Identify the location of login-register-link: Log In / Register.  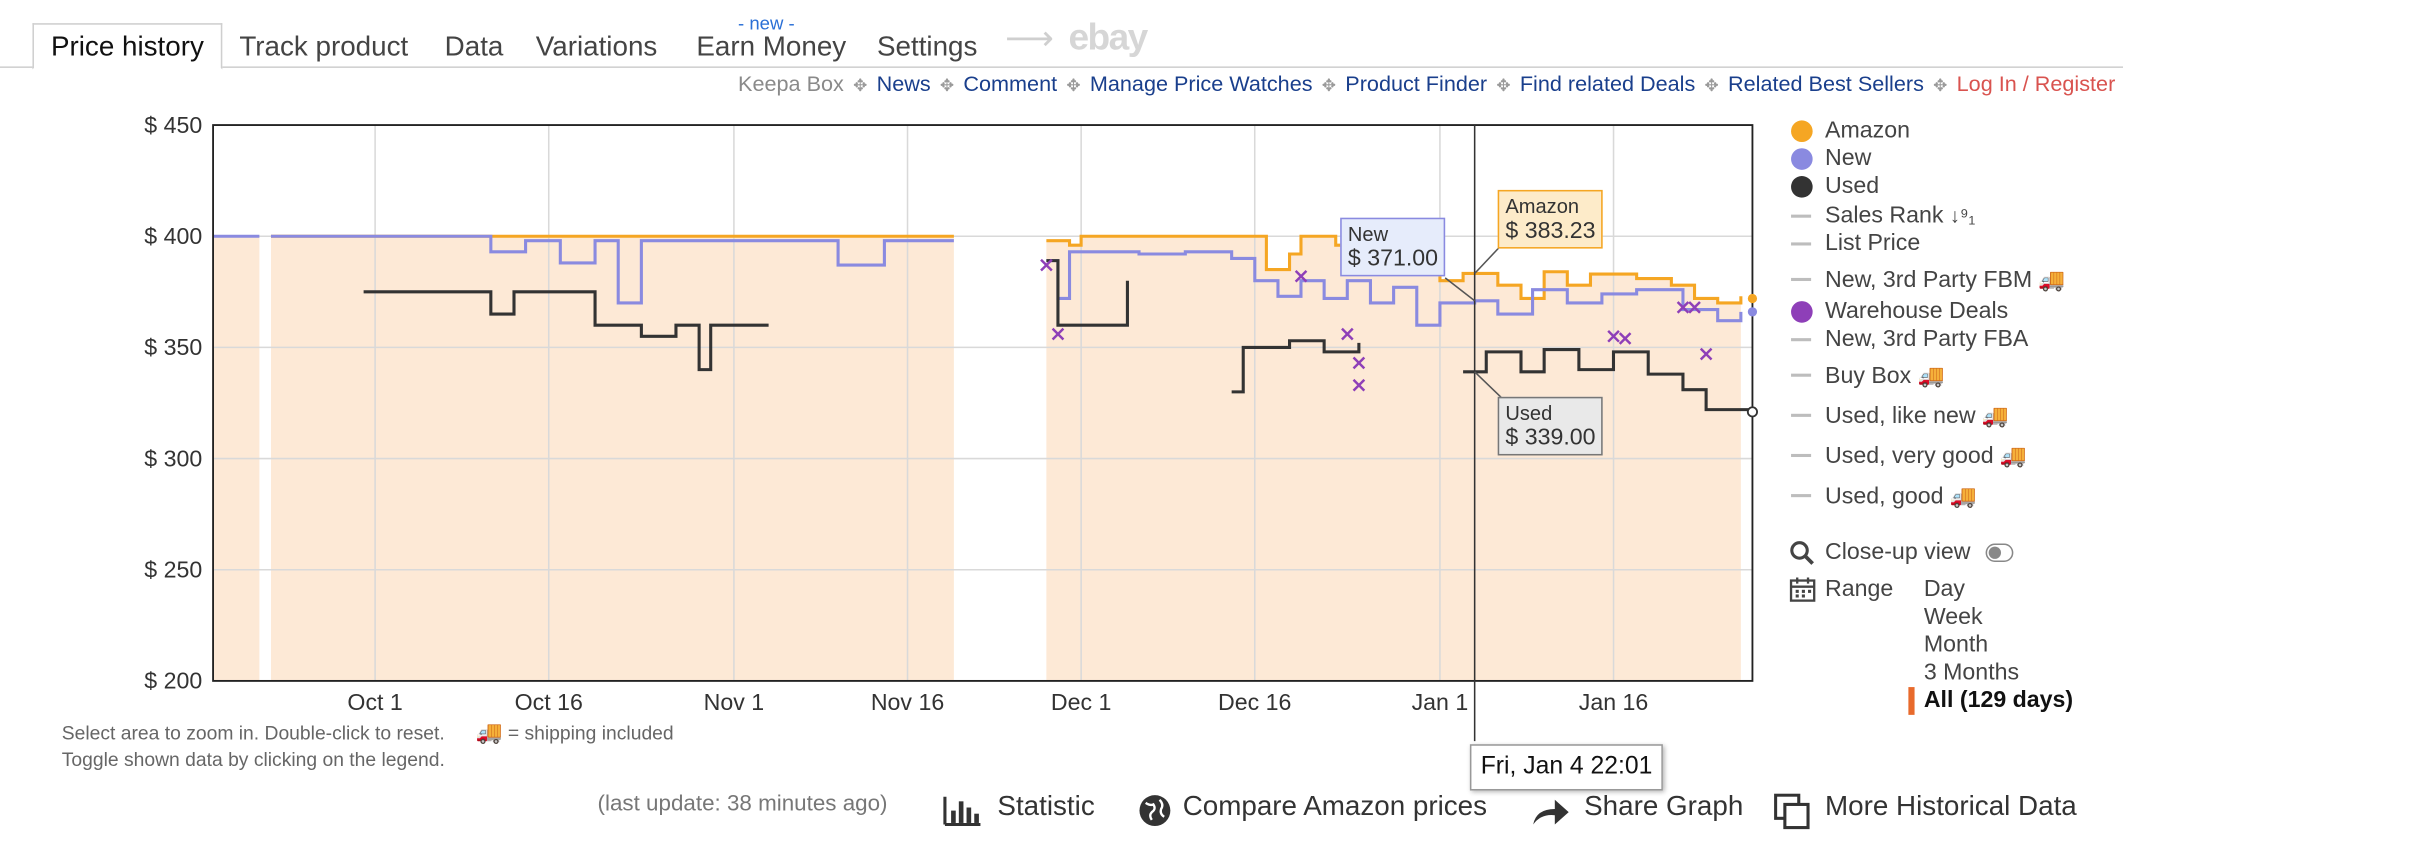
(2036, 83).